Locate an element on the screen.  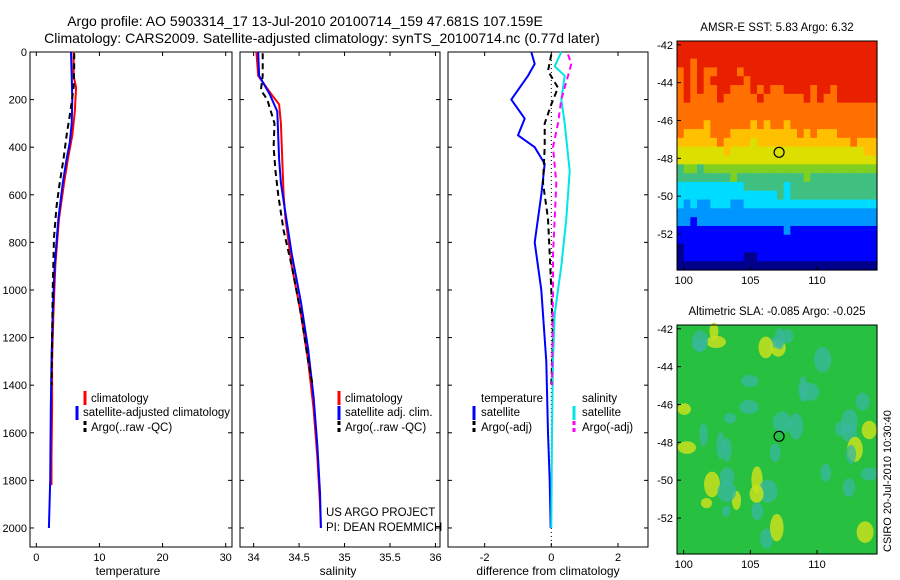
map-x-tick-label: 110 is located at coordinates (817, 565).